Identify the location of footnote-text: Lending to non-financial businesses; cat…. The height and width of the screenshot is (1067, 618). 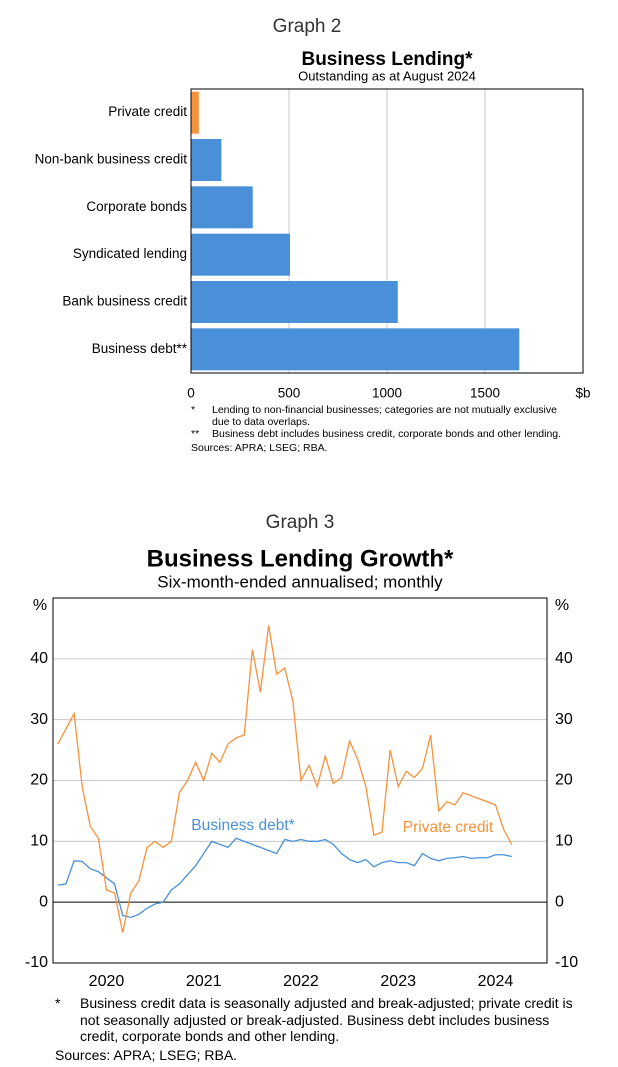
(384, 416).